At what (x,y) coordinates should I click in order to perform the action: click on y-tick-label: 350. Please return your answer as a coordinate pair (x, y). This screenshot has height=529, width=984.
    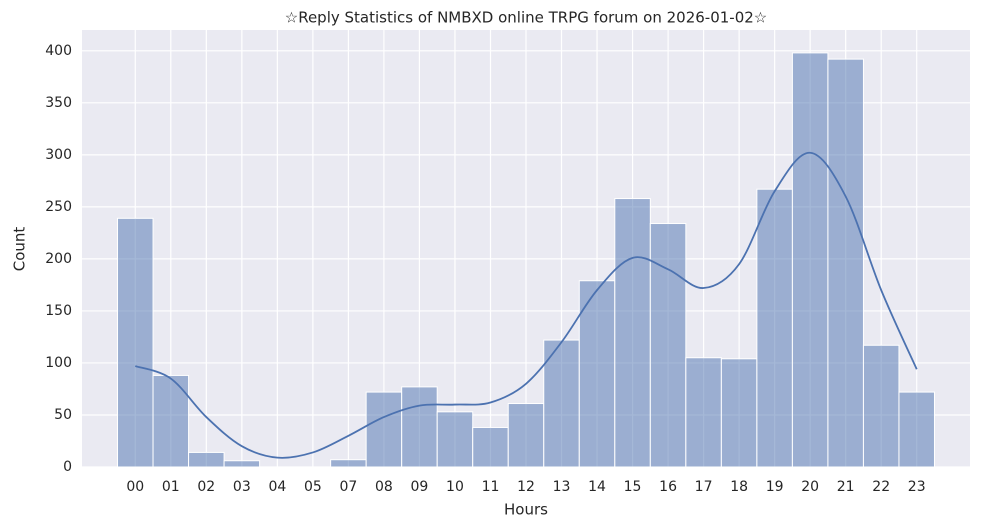
    Looking at the image, I should click on (58, 103).